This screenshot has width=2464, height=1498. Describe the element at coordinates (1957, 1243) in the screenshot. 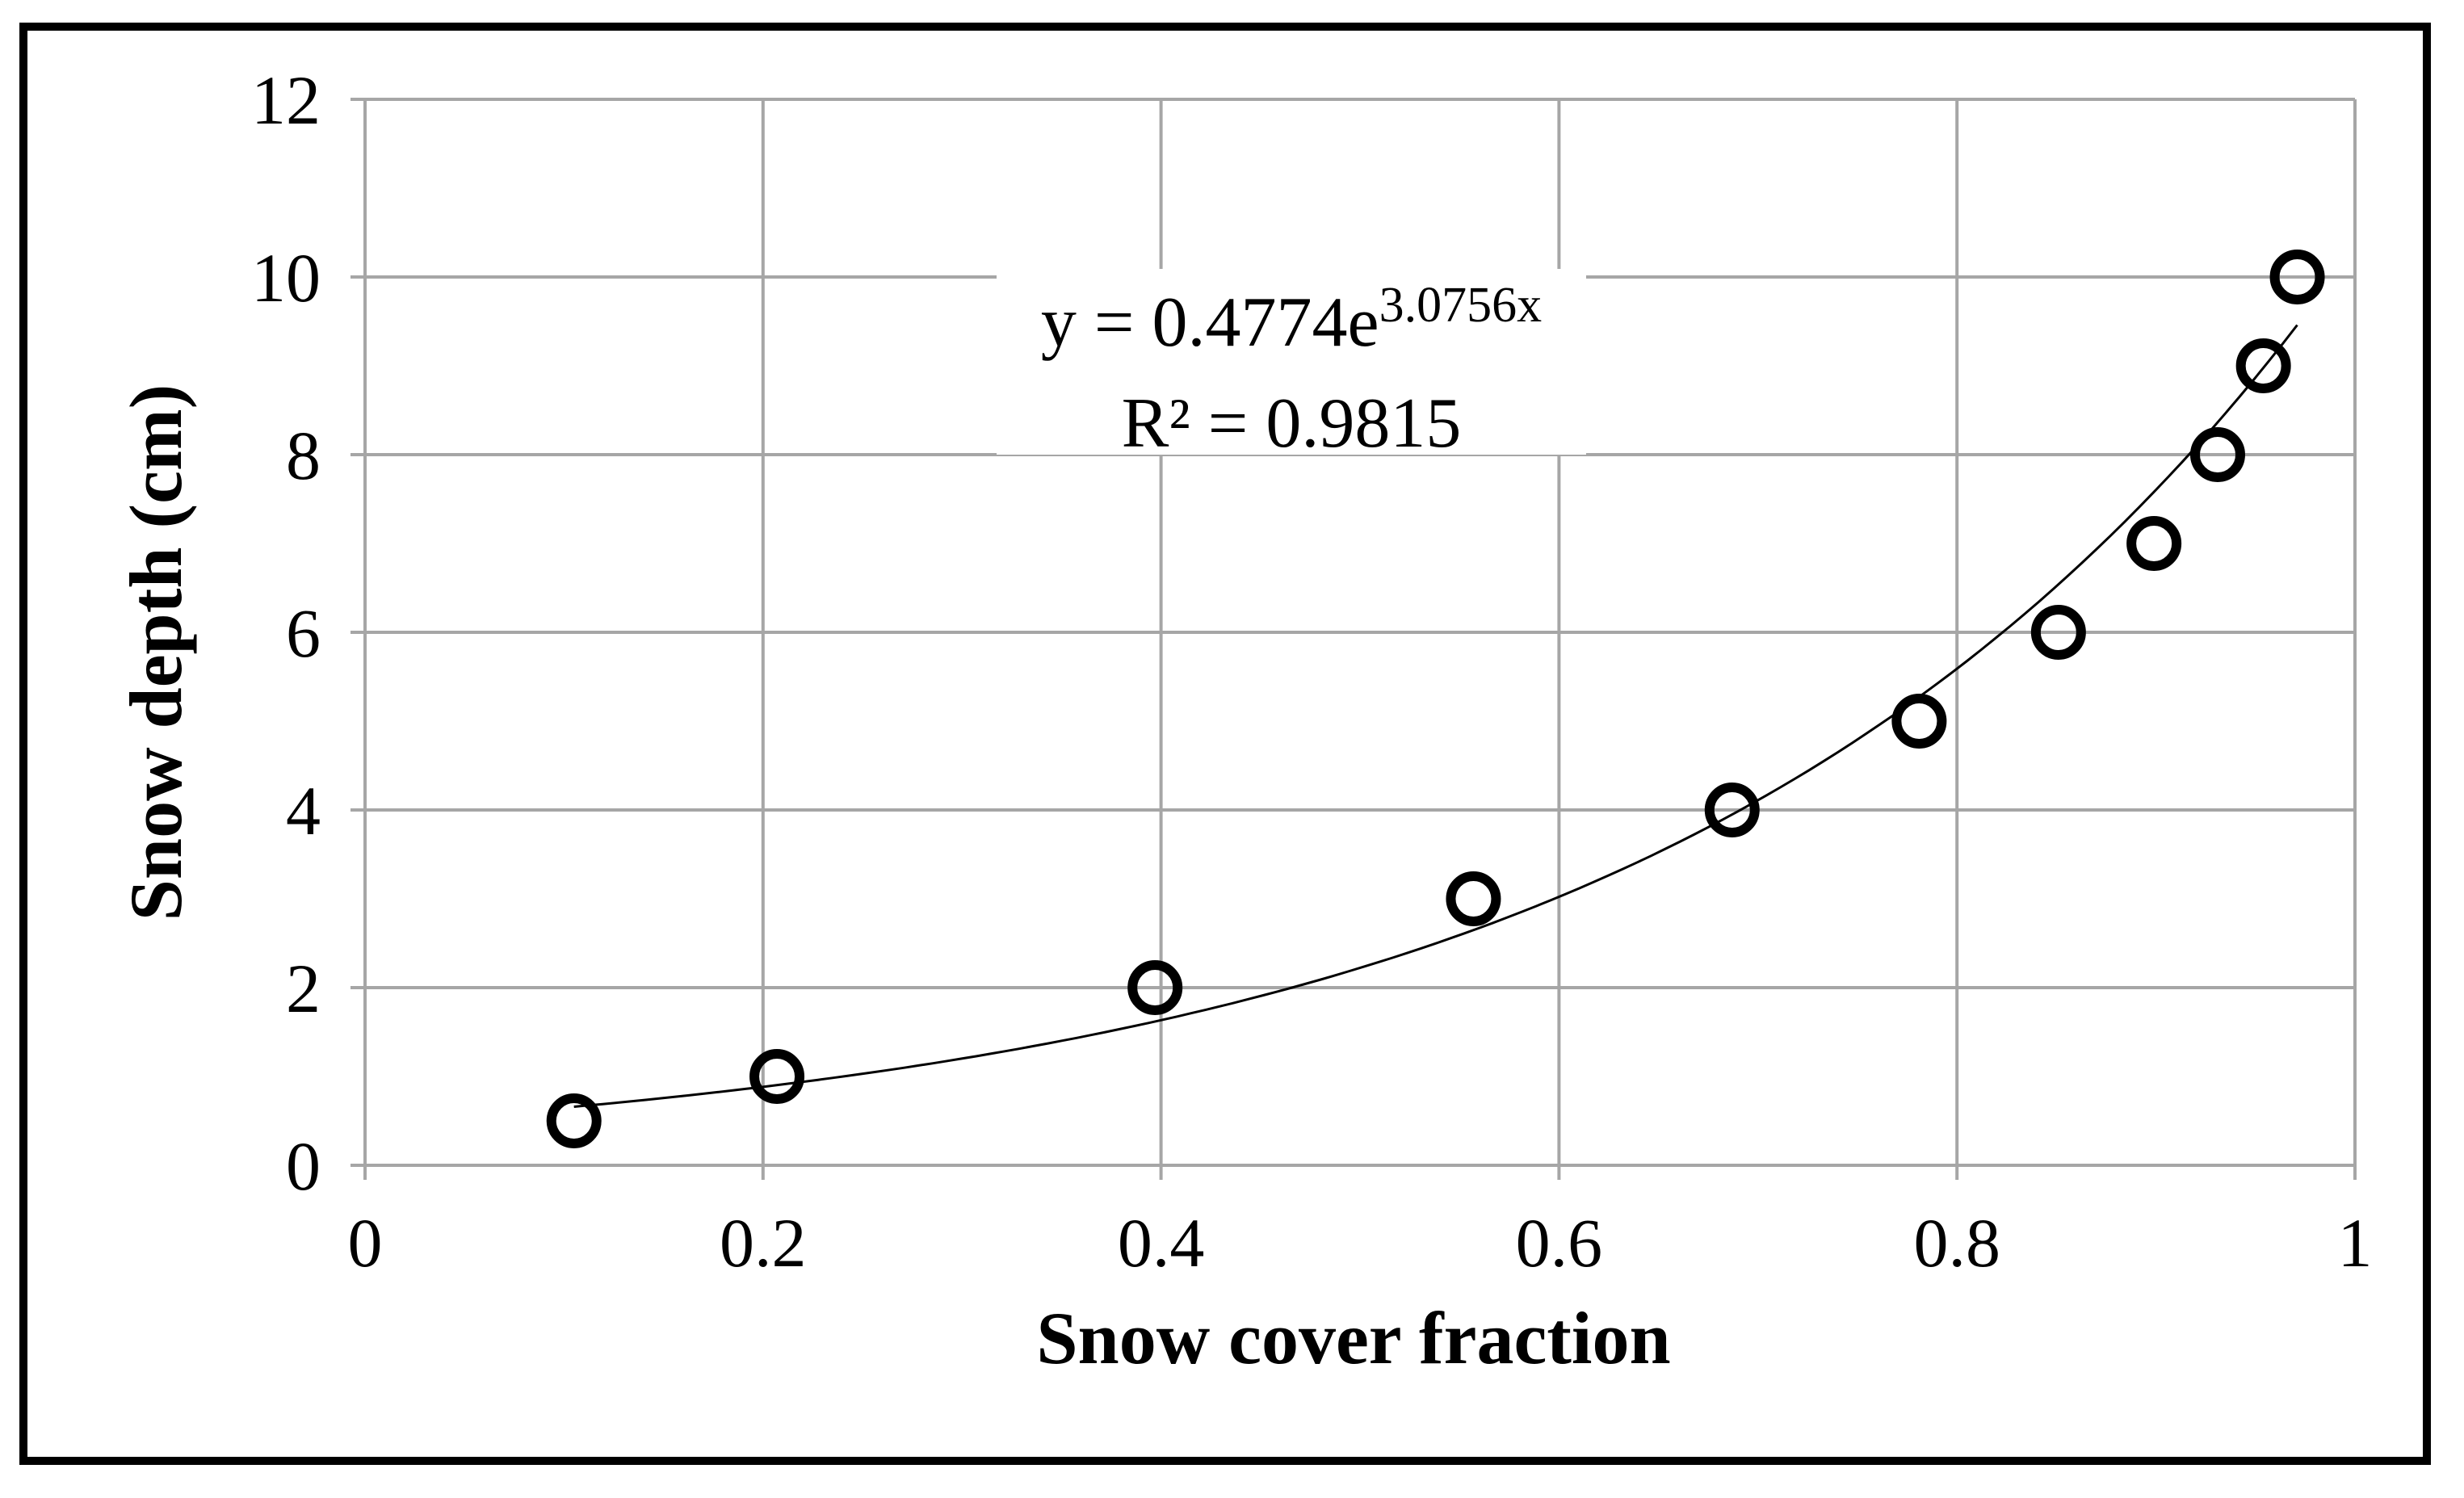

I see `x-tick-label: 0.8` at that location.